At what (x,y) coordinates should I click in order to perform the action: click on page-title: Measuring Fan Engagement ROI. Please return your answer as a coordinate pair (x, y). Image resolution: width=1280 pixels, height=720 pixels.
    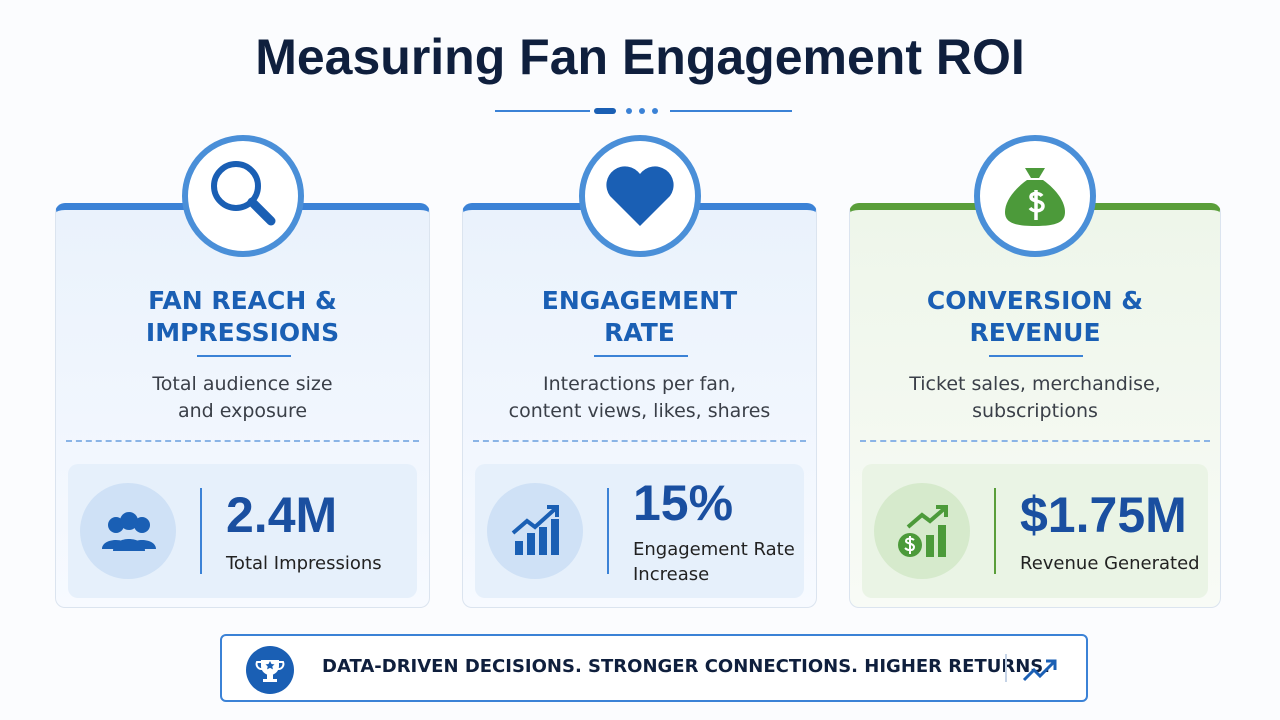
    Looking at the image, I should click on (640, 57).